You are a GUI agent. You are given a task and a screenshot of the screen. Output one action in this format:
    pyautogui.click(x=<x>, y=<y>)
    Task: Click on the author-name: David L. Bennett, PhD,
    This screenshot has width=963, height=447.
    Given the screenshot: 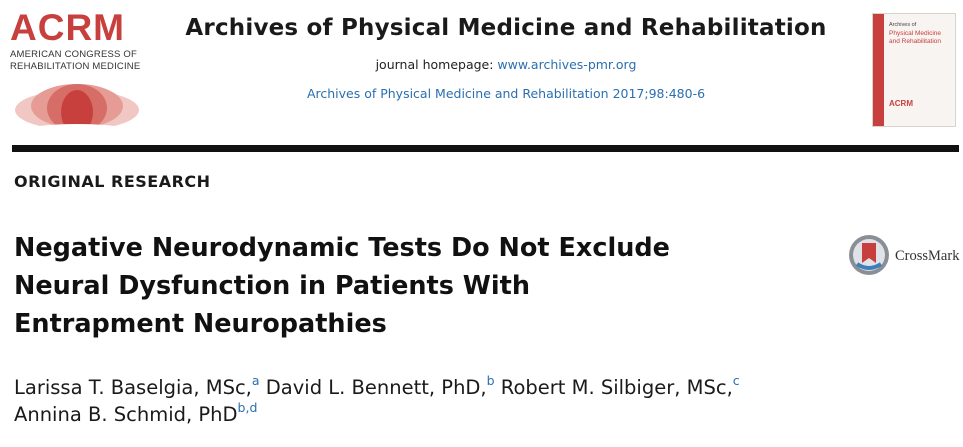 What is the action you would take?
    pyautogui.click(x=376, y=387)
    